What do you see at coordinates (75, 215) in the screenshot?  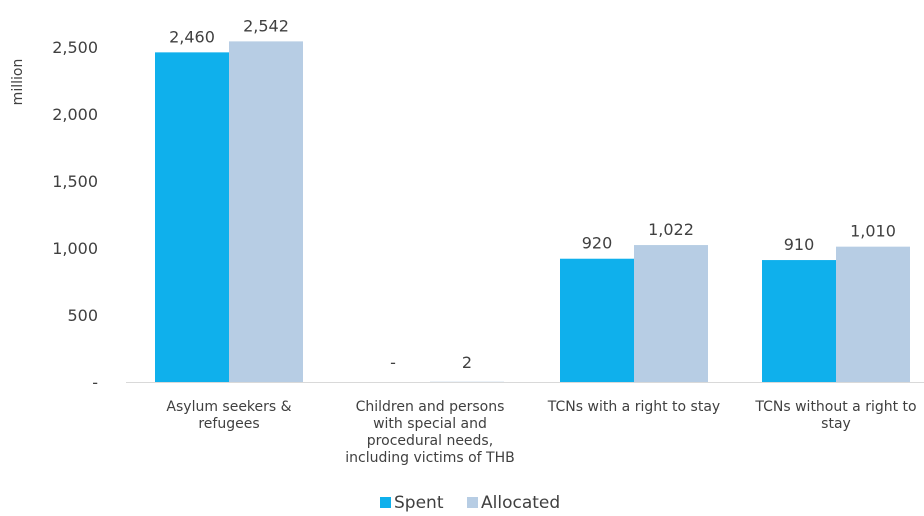 I see `y-axis-ticks: - 500 1,000 1,500 2,000 2,500` at bounding box center [75, 215].